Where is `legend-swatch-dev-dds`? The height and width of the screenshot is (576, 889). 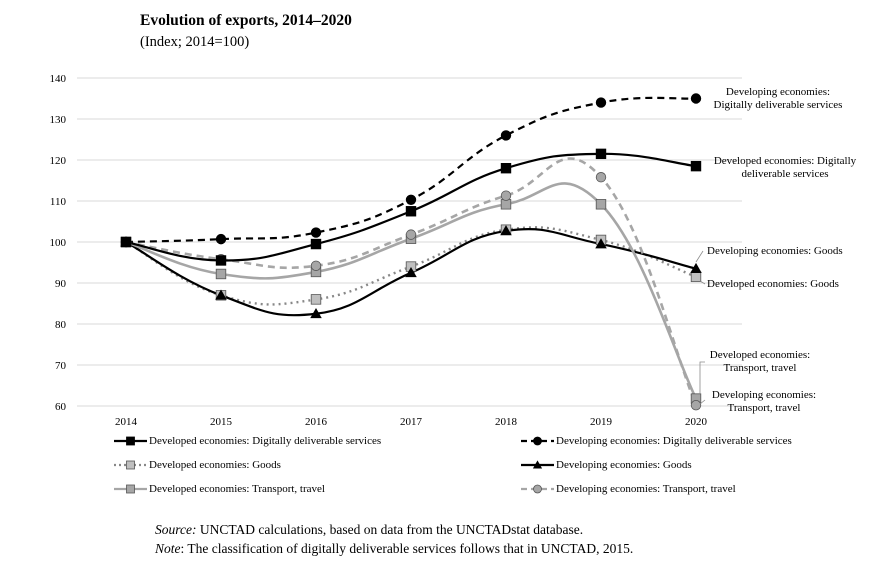 legend-swatch-dev-dds is located at coordinates (130, 441).